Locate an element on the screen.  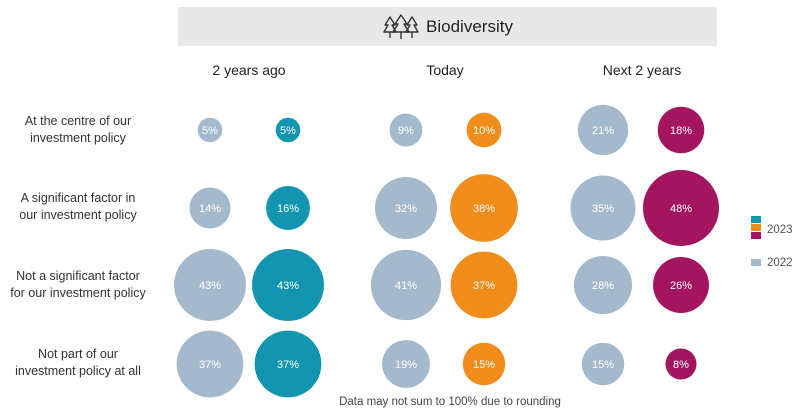
bubble-label-next-2-years-not-part-2023: 8% is located at coordinates (681, 365).